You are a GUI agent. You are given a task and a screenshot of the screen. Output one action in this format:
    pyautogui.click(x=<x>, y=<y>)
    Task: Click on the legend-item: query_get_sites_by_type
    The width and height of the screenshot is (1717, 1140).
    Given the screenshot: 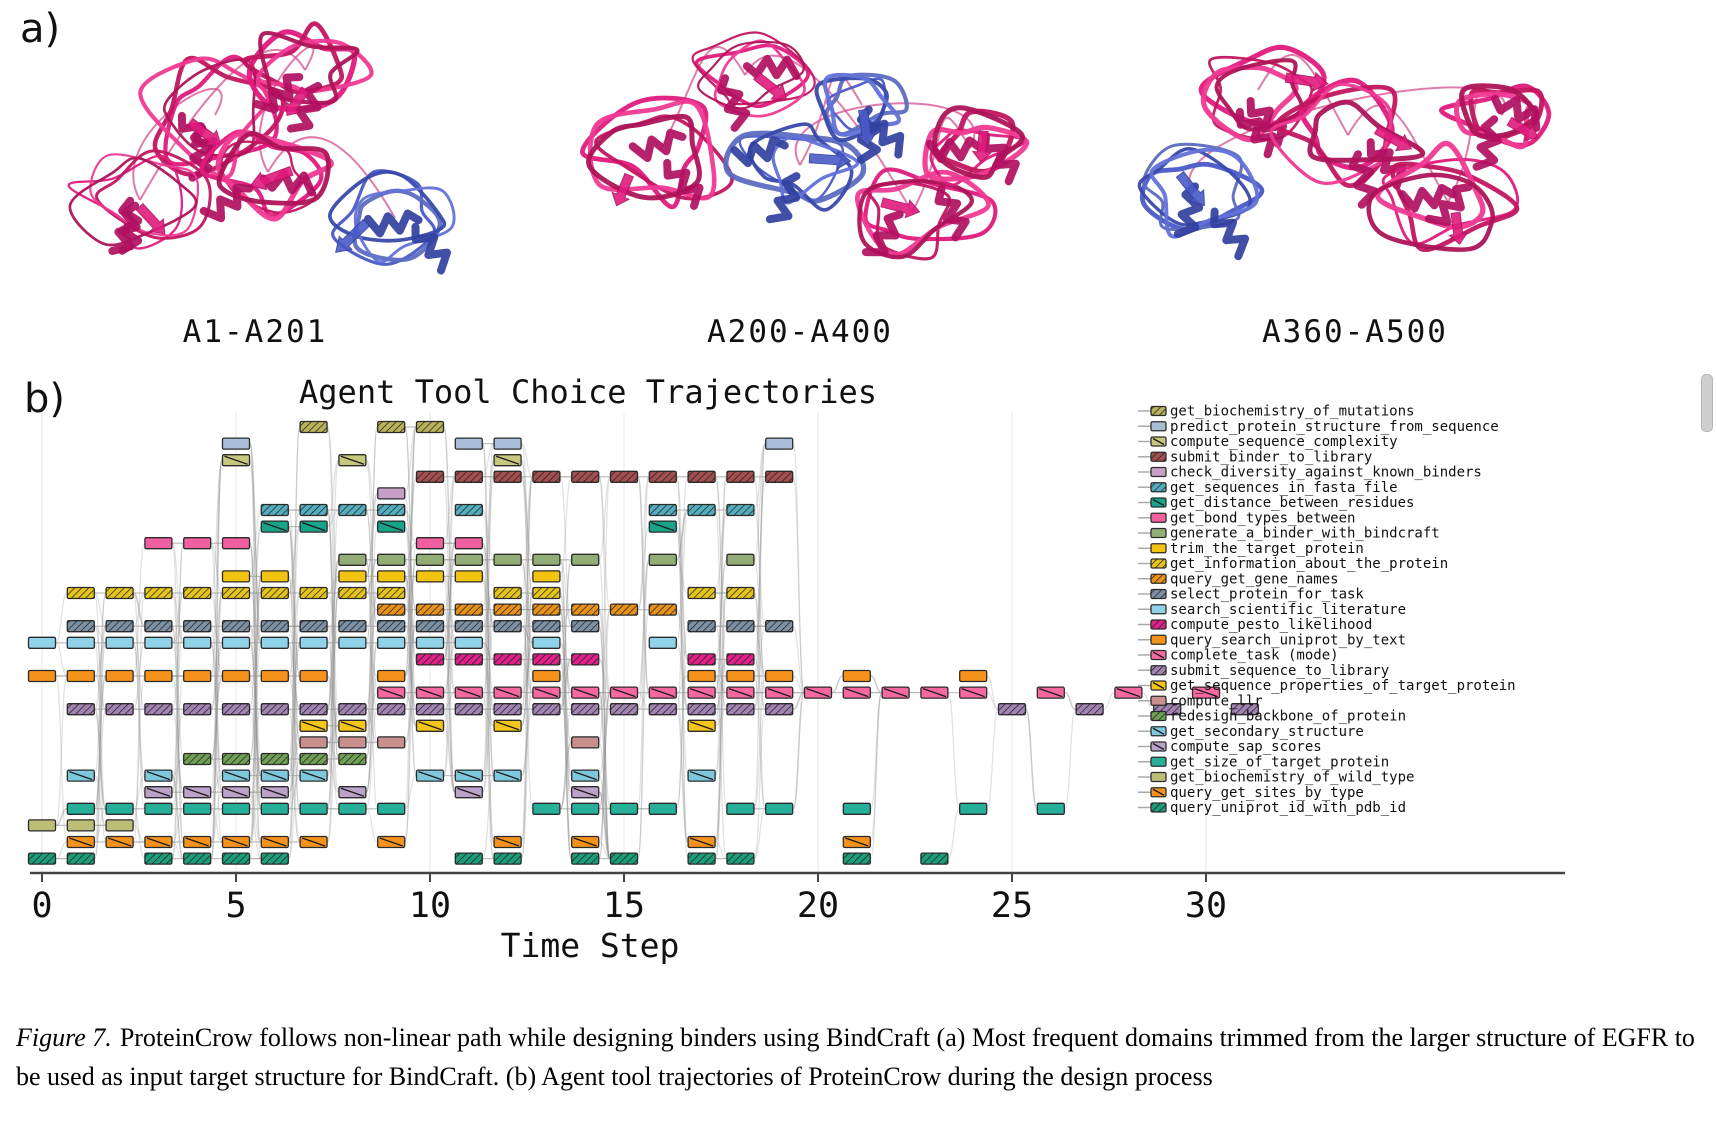 What is the action you would take?
    pyautogui.click(x=1251, y=793)
    